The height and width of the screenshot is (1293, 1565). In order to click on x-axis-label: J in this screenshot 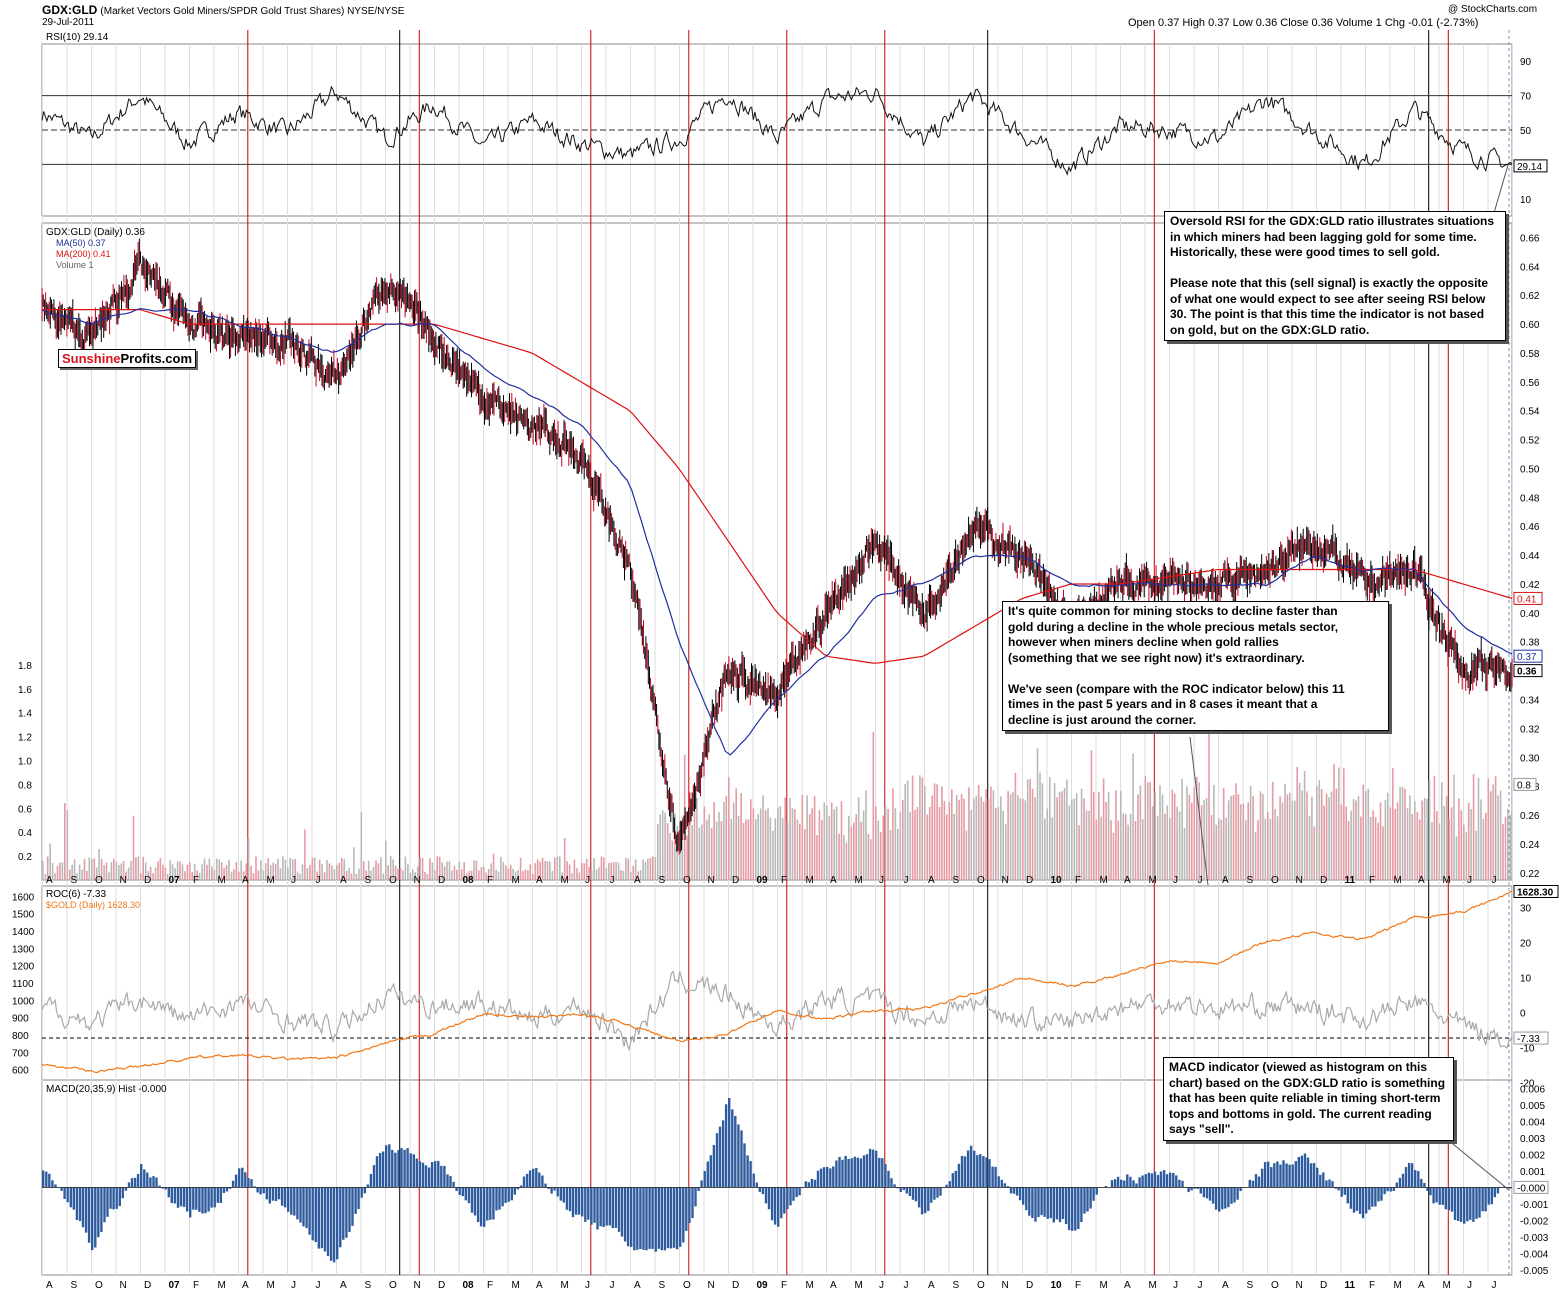, I will do `click(1175, 1285)`.